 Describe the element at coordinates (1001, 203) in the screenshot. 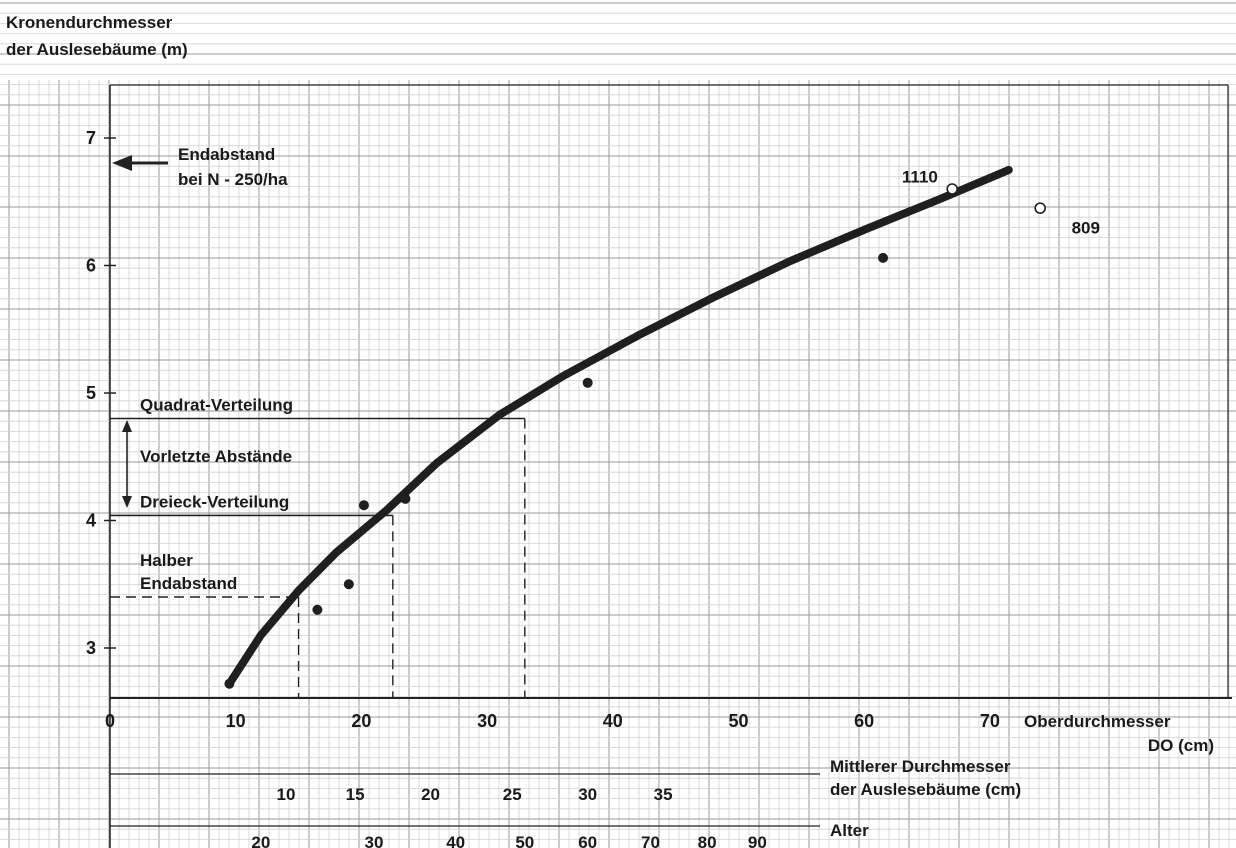

I see `point-labels: 1110 809` at that location.